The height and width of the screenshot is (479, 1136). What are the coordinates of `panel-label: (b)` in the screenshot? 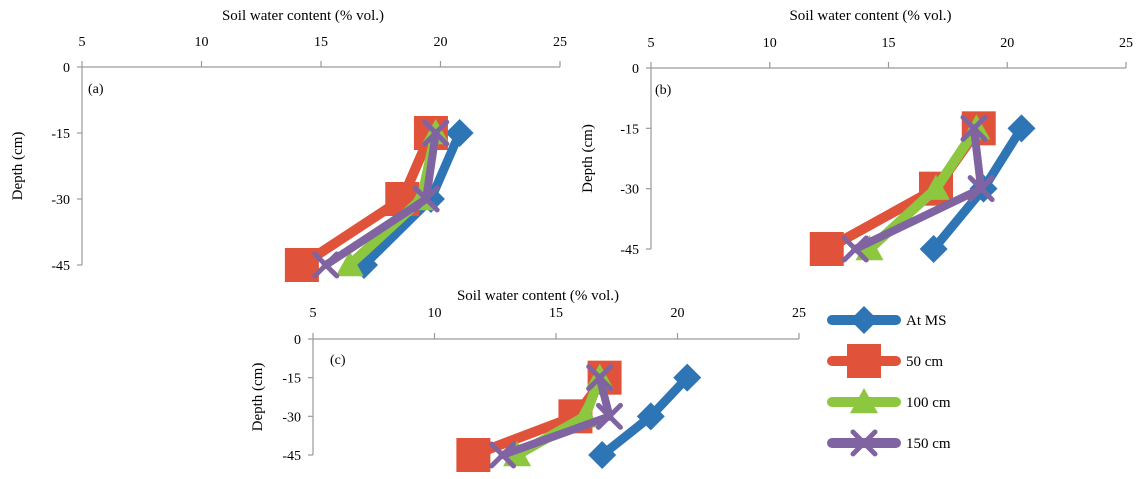 It's located at (663, 90).